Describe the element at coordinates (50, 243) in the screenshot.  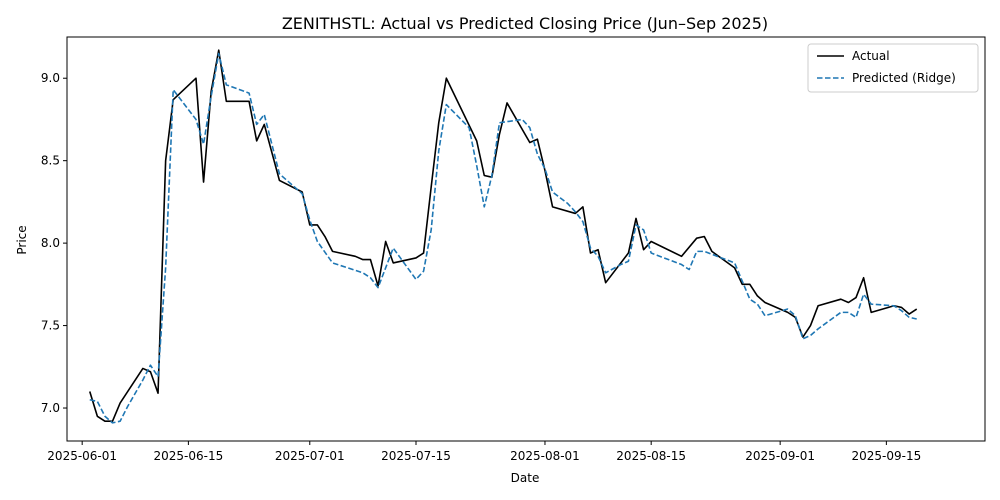
I see `y-tick-label: 8.0` at that location.